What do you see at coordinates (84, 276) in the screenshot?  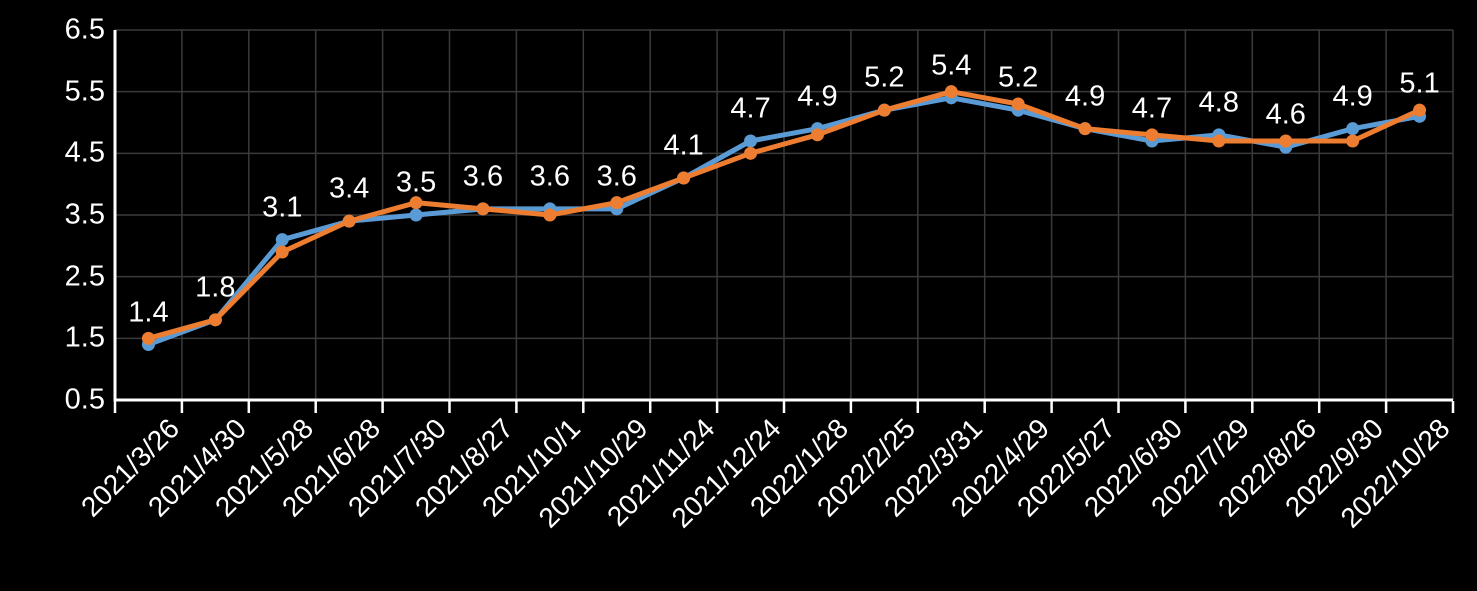 I see `y-axis-label: 2.5` at bounding box center [84, 276].